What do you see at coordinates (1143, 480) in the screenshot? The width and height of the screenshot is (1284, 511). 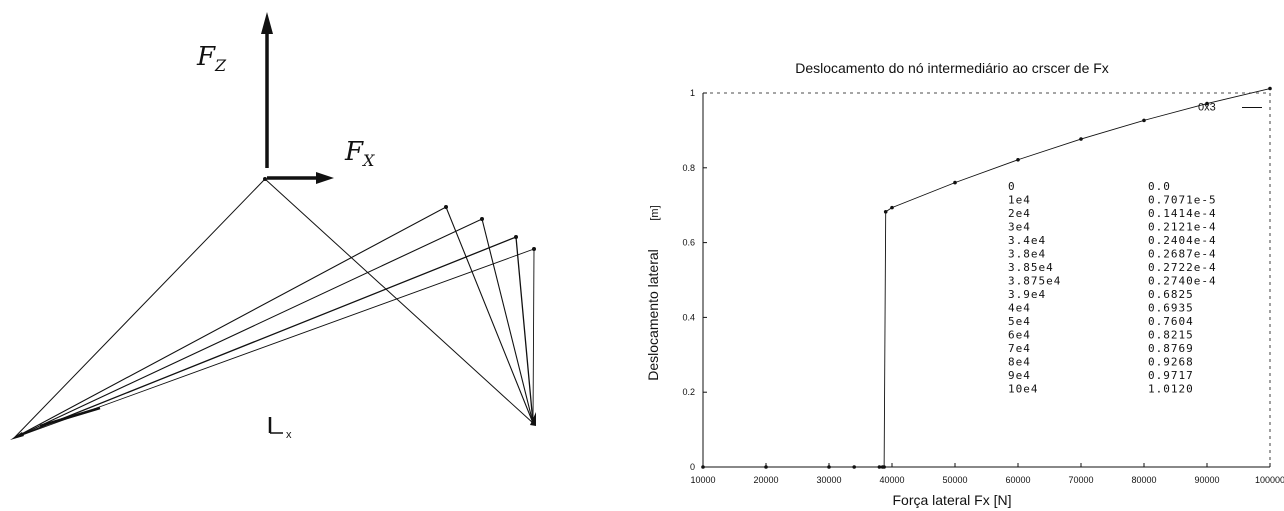 I see `x-tick-label: 80000` at bounding box center [1143, 480].